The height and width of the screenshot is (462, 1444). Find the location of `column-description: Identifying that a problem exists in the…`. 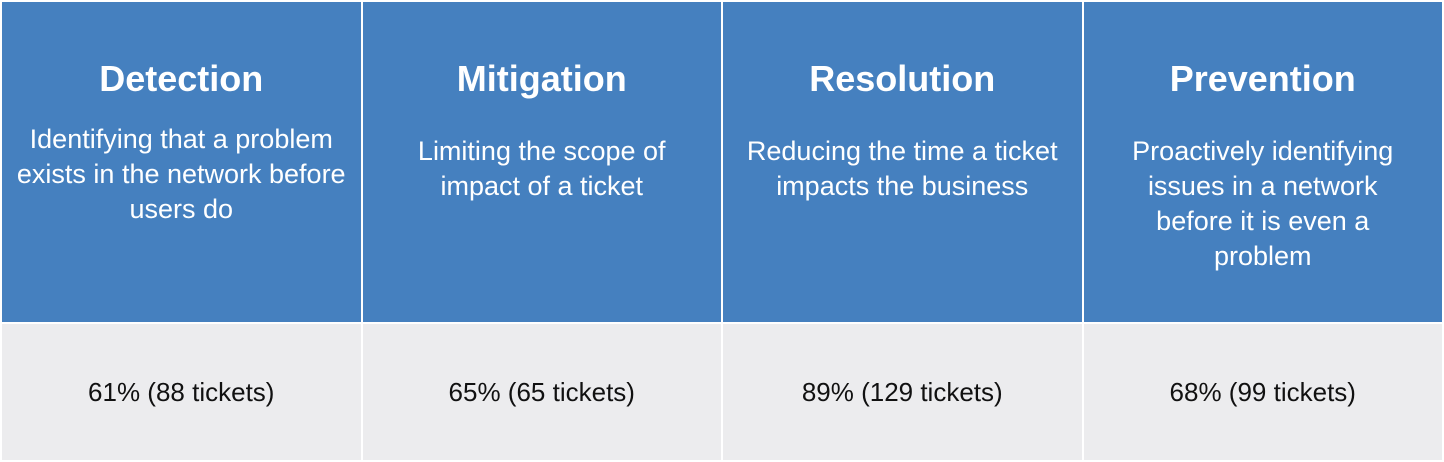

column-description: Identifying that a problem exists in the… is located at coordinates (181, 174).